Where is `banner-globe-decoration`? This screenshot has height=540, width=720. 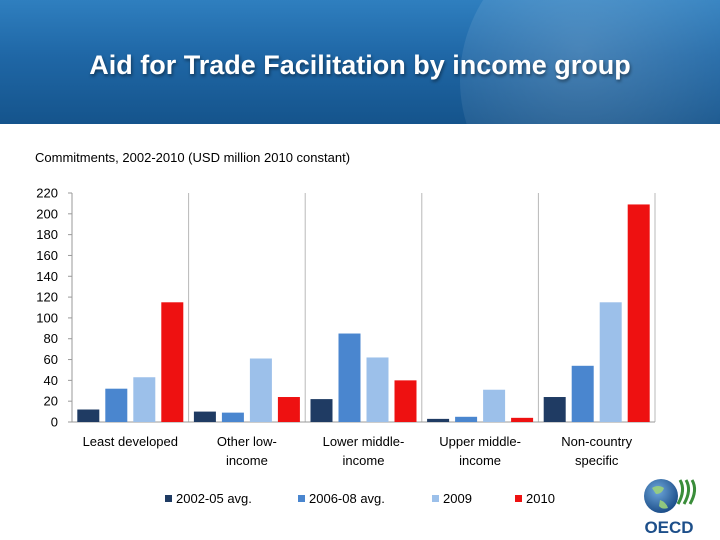 banner-globe-decoration is located at coordinates (590, 62).